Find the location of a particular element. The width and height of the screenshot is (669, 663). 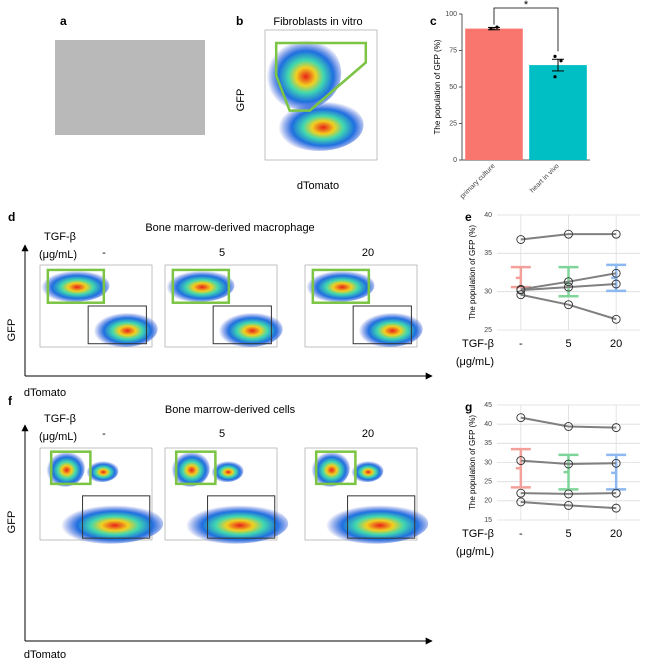

y-tick-label: 20 is located at coordinates (488, 501).